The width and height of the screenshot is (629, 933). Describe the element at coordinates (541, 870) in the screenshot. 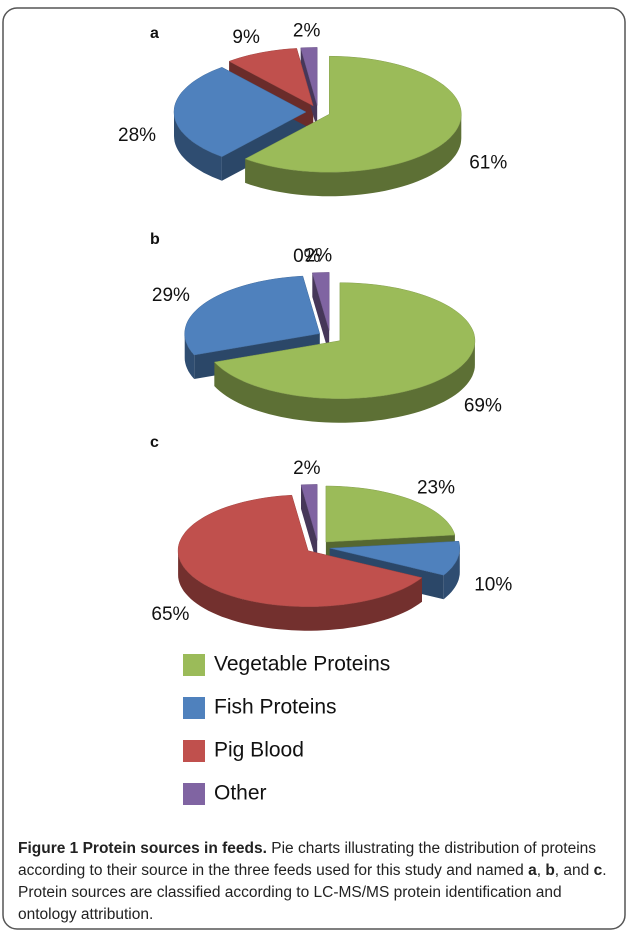

I see `caption-text: ,` at that location.